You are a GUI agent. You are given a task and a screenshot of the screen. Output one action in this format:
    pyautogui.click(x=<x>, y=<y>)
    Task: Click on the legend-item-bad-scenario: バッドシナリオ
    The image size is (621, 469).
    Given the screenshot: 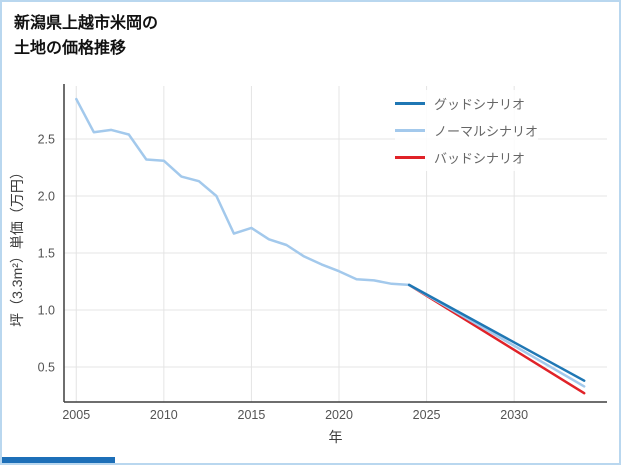 What is the action you would take?
    pyautogui.click(x=466, y=157)
    